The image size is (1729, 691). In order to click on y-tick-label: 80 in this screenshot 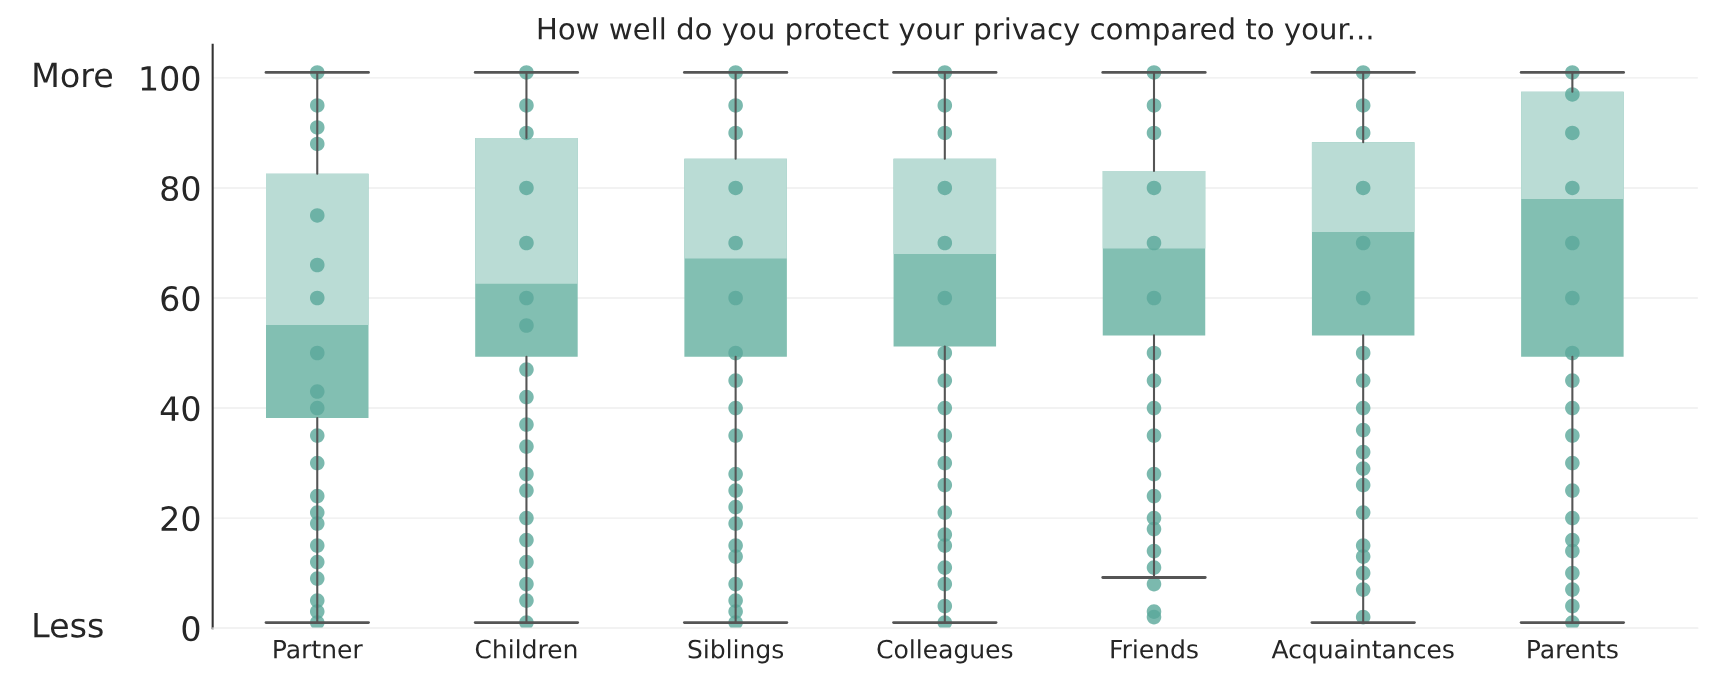, I will do `click(180, 188)`.